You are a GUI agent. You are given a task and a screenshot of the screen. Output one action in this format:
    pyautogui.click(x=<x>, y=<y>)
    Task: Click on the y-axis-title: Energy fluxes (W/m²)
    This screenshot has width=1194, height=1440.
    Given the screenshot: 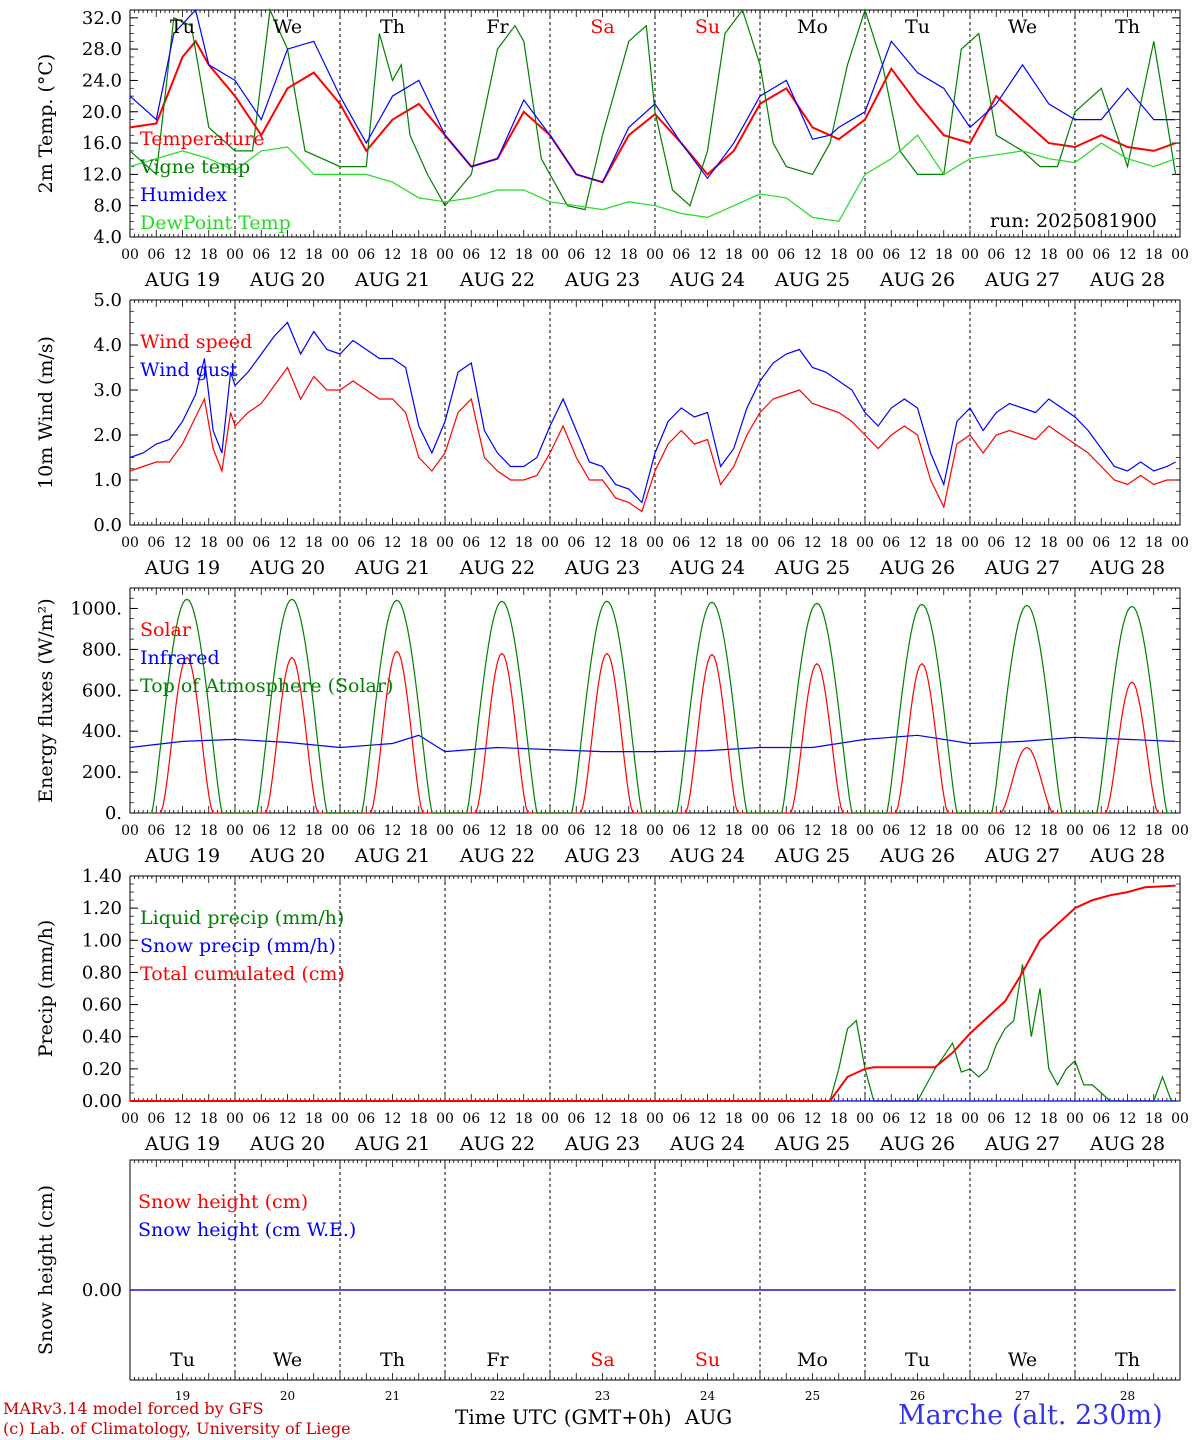 What is the action you would take?
    pyautogui.click(x=46, y=700)
    